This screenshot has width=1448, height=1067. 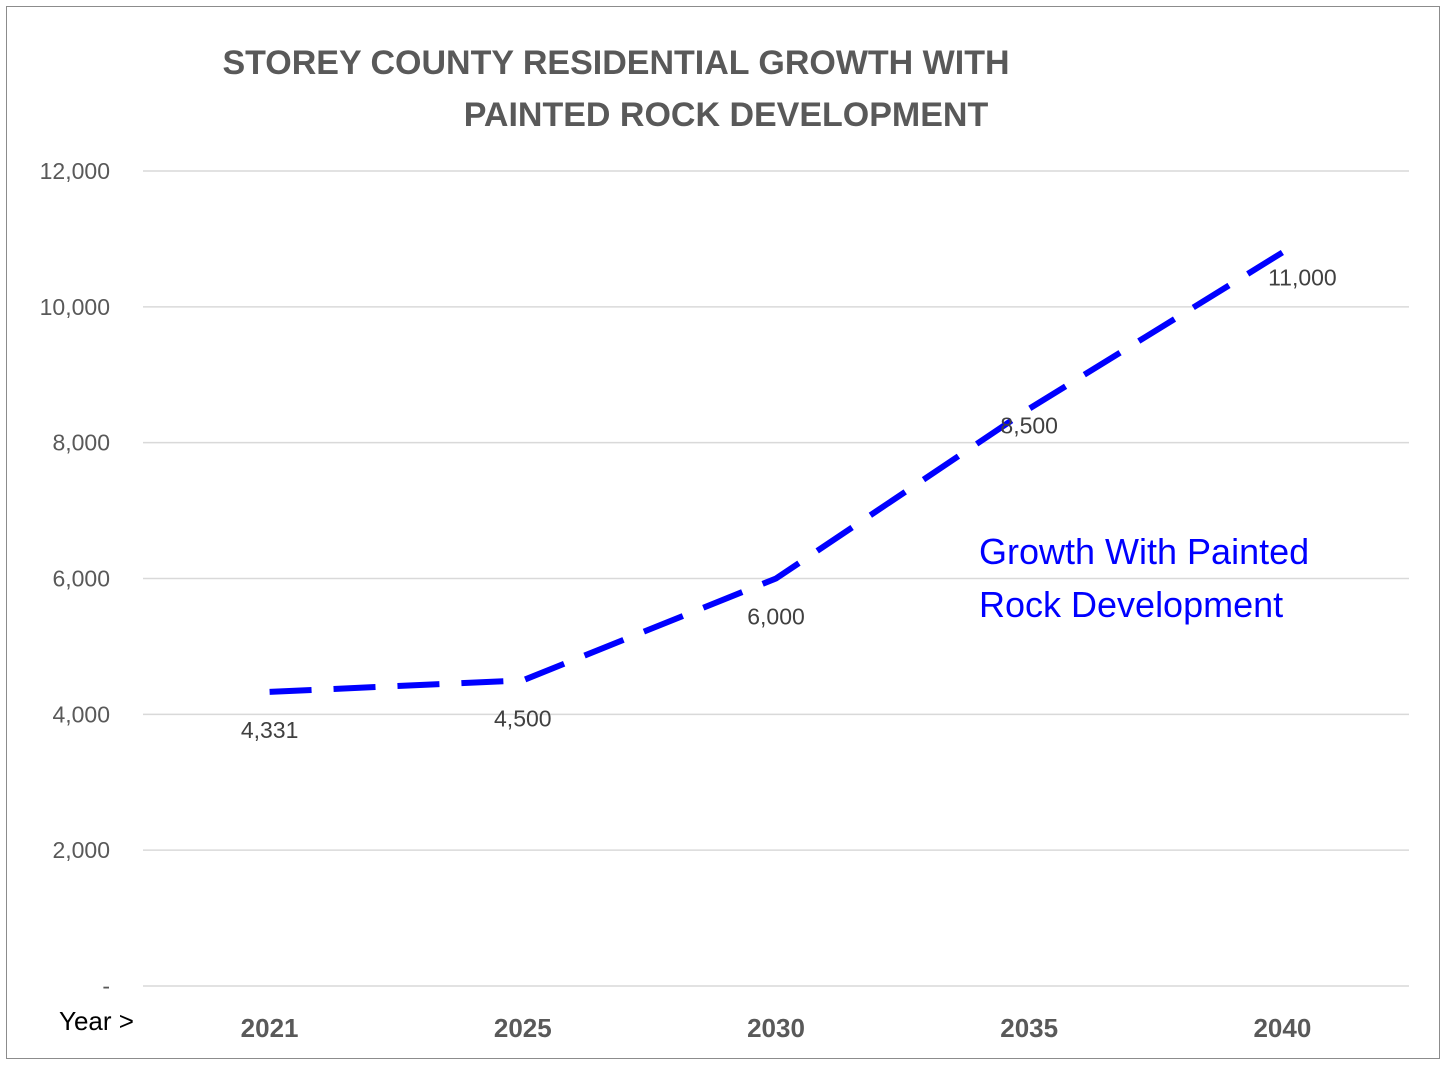 What do you see at coordinates (1302, 278) in the screenshot?
I see `data-label: 11,000` at bounding box center [1302, 278].